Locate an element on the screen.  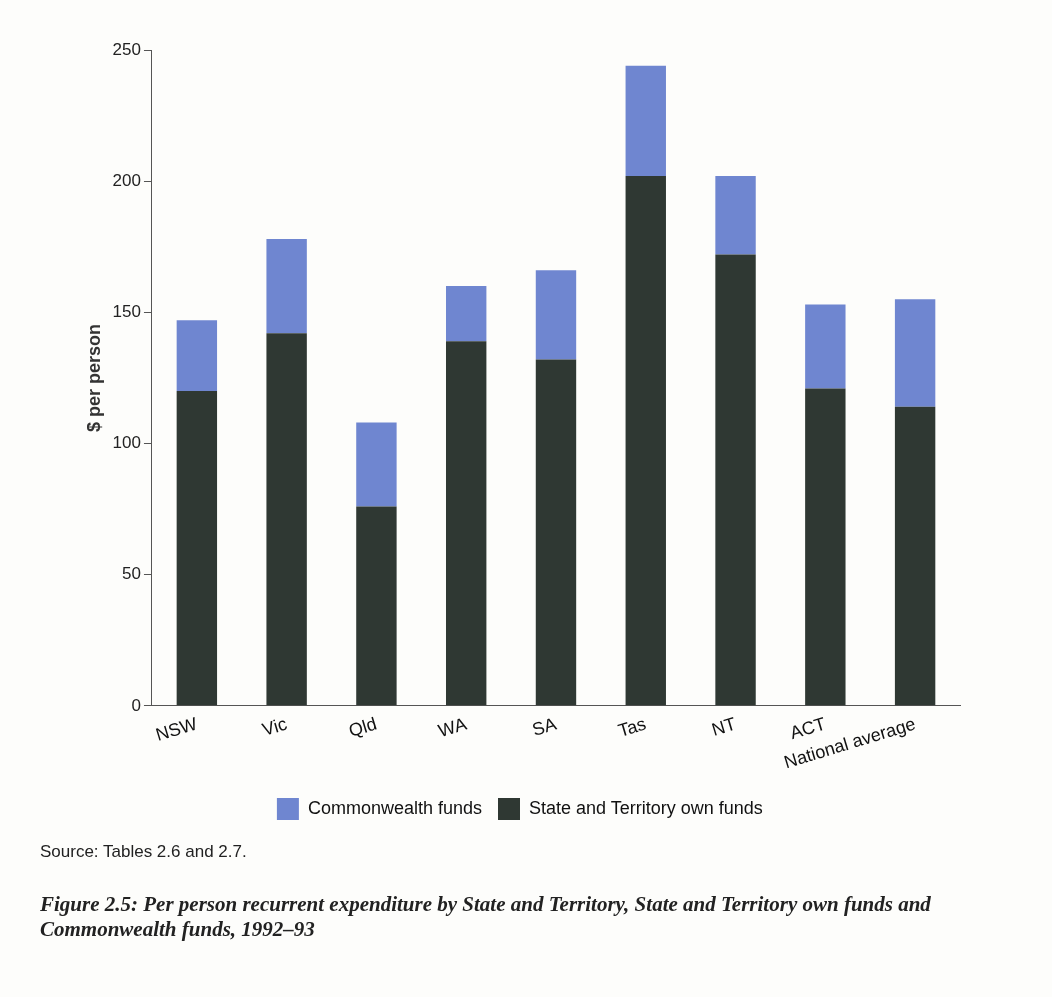
legend-label: Commonwealth funds is located at coordinates (394, 807).